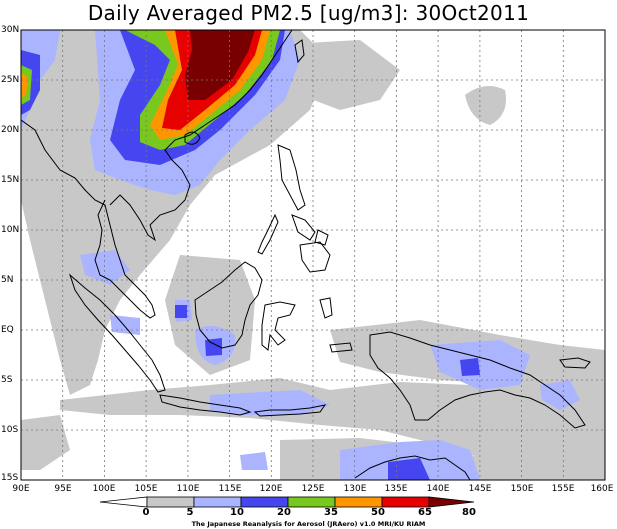 Image resolution: width=617 pixels, height=529 pixels. What do you see at coordinates (146, 512) in the screenshot?
I see `colorbar-label: 0` at bounding box center [146, 512].